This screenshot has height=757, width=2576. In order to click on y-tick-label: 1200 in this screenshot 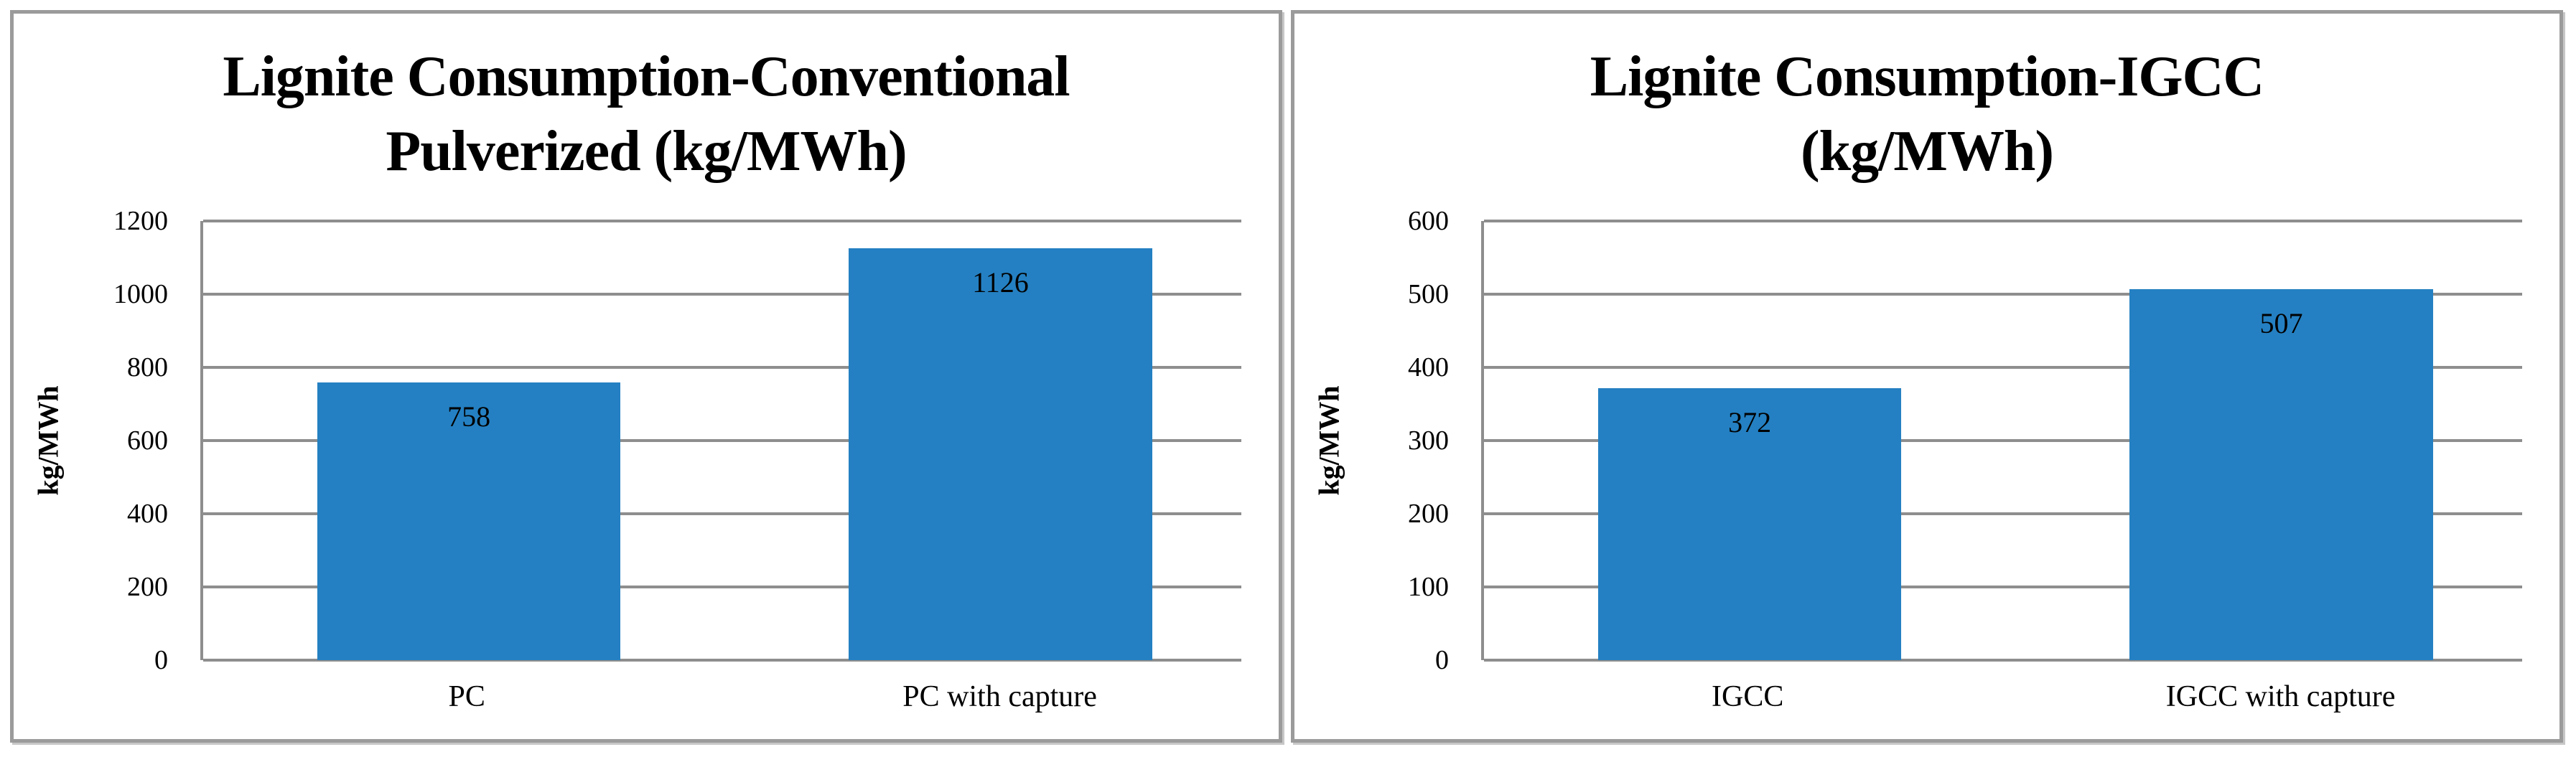, I will do `click(140, 221)`.